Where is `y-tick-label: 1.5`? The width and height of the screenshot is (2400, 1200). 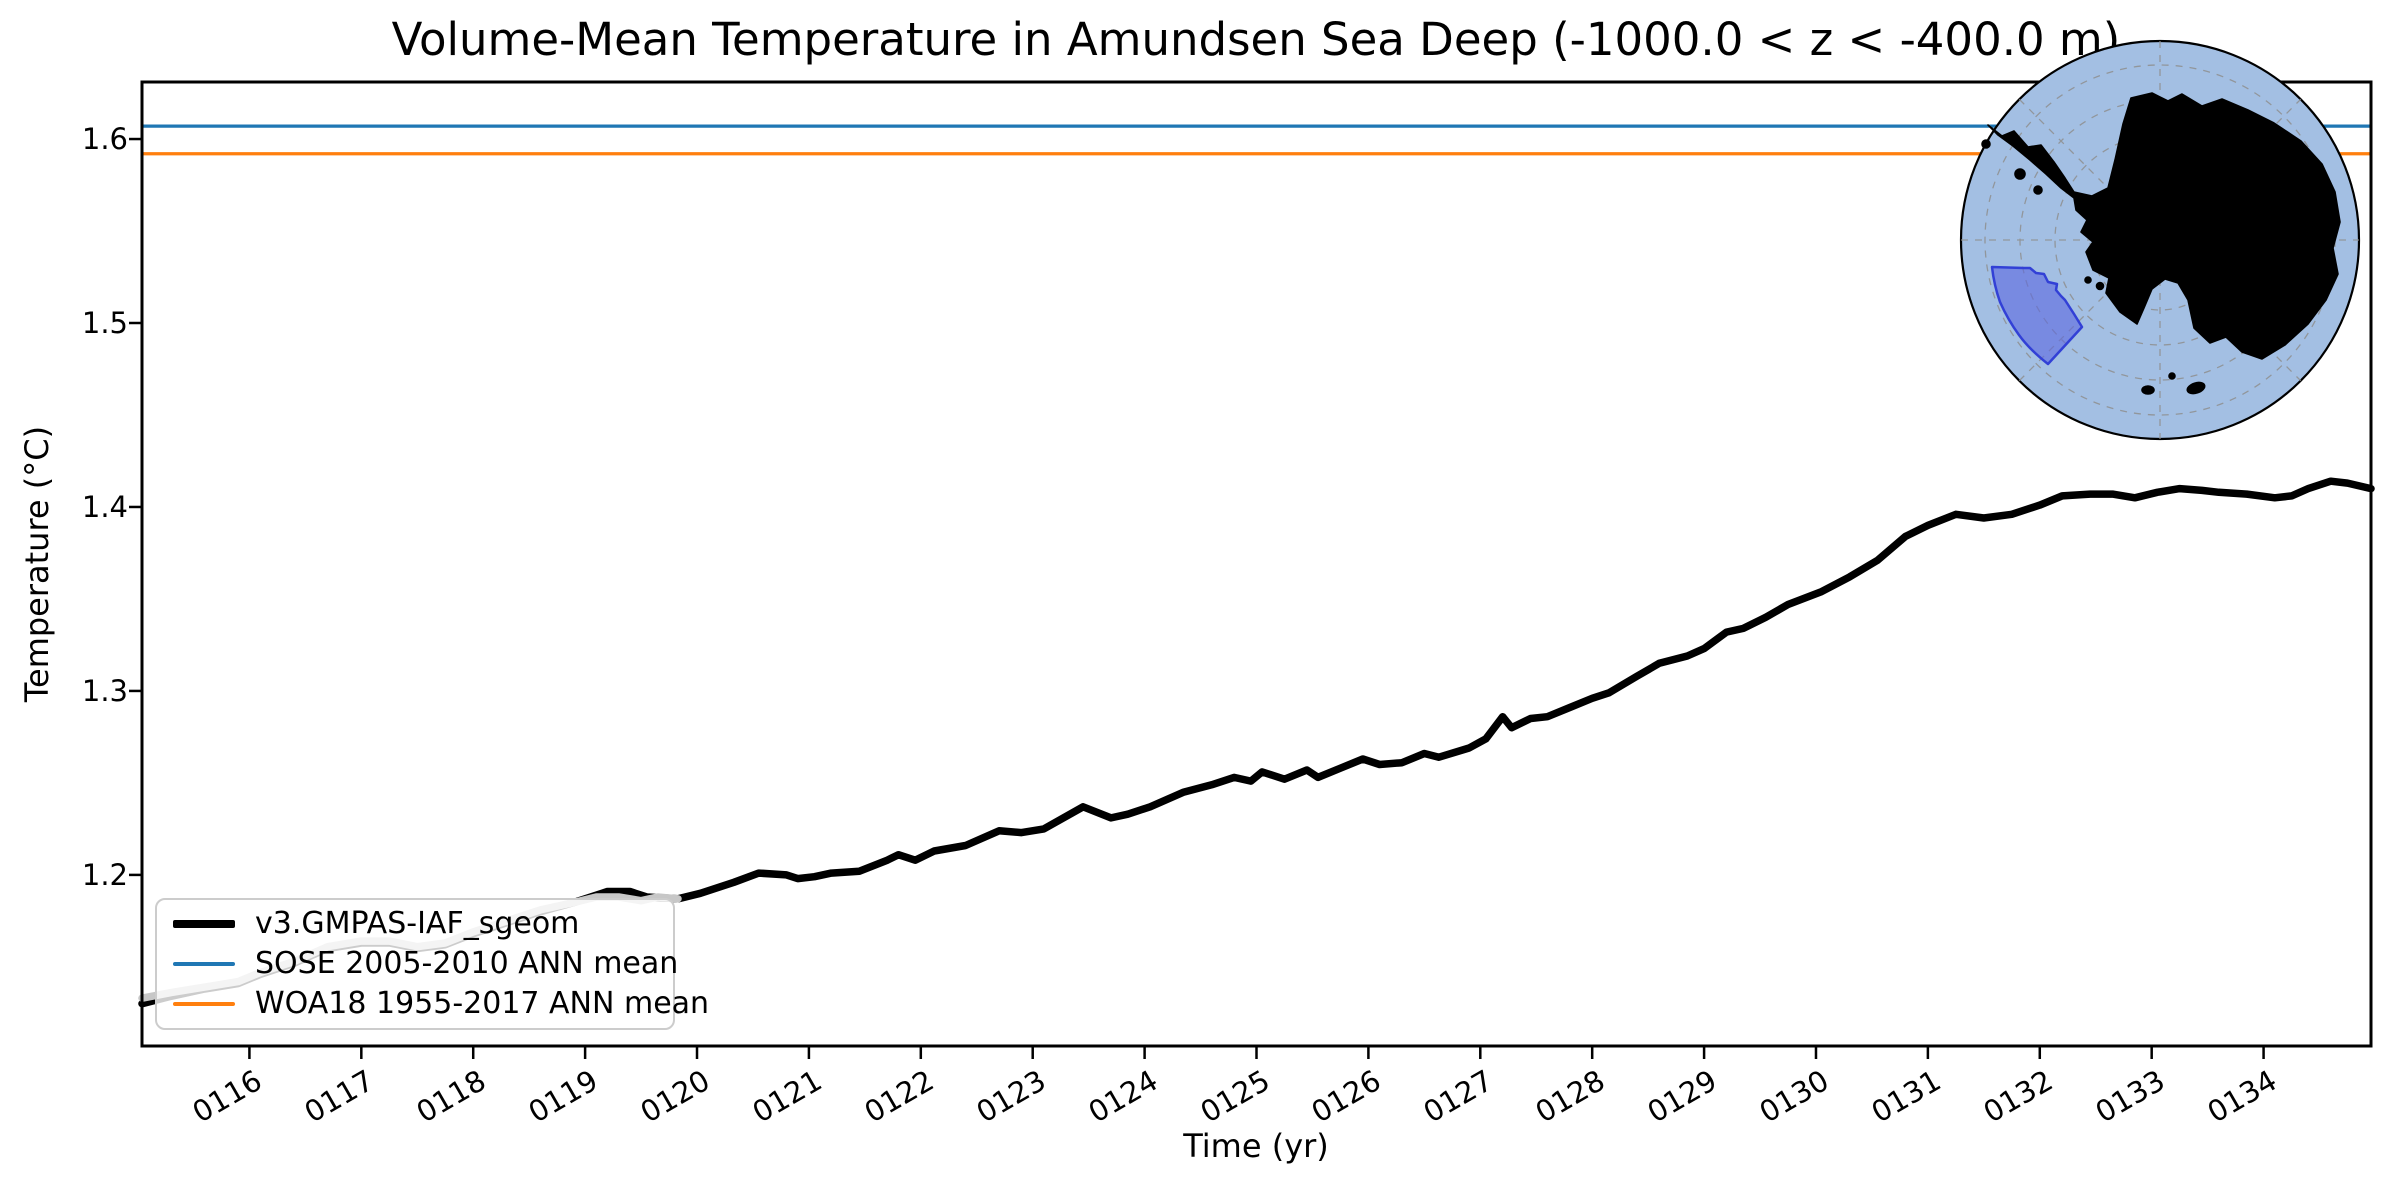 y-tick-label: 1.5 is located at coordinates (104, 323).